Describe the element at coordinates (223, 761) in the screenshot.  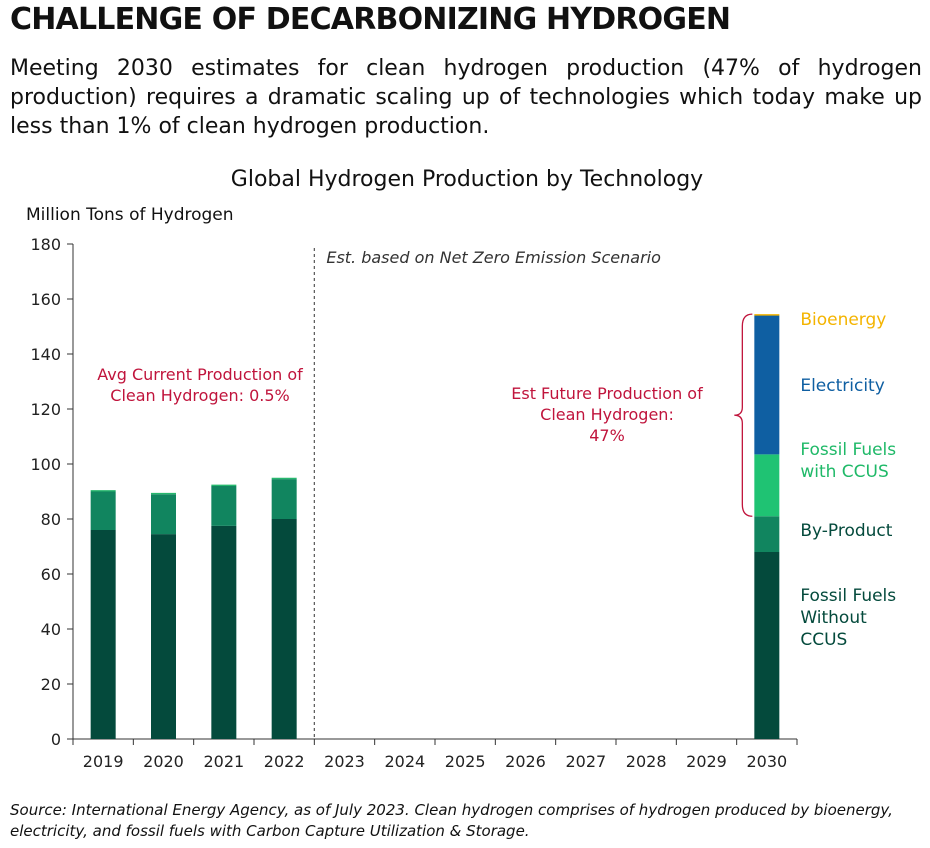
I see `x-tick-label: 2021` at that location.